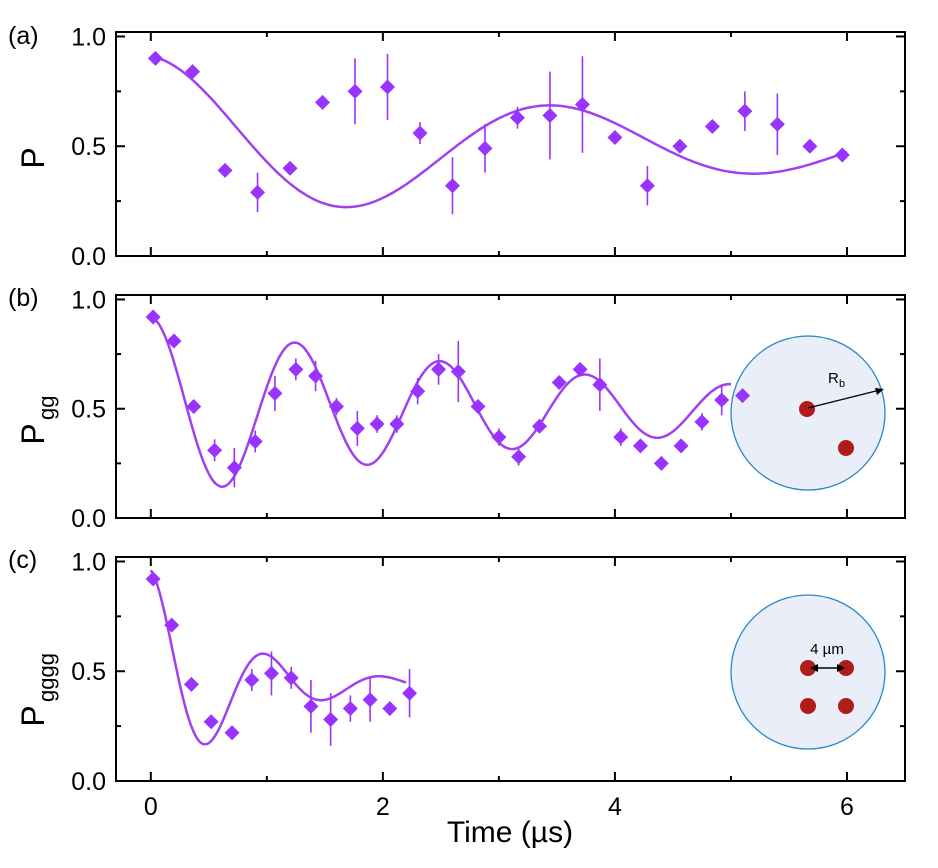 This screenshot has height=868, width=938. What do you see at coordinates (844, 399) in the screenshot?
I see `inset-b-radius-line` at bounding box center [844, 399].